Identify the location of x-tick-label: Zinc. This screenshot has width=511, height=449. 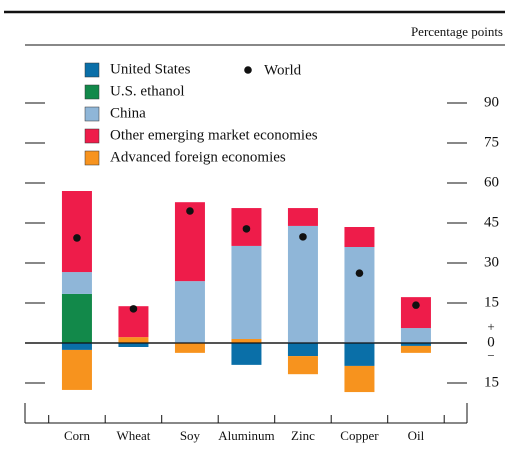
(303, 435).